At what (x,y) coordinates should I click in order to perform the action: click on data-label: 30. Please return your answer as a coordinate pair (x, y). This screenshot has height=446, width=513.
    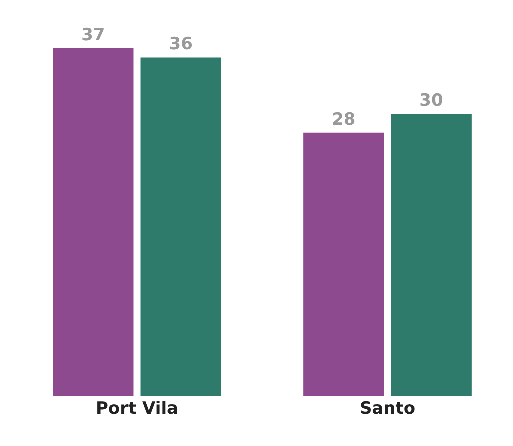
    Looking at the image, I should click on (432, 101).